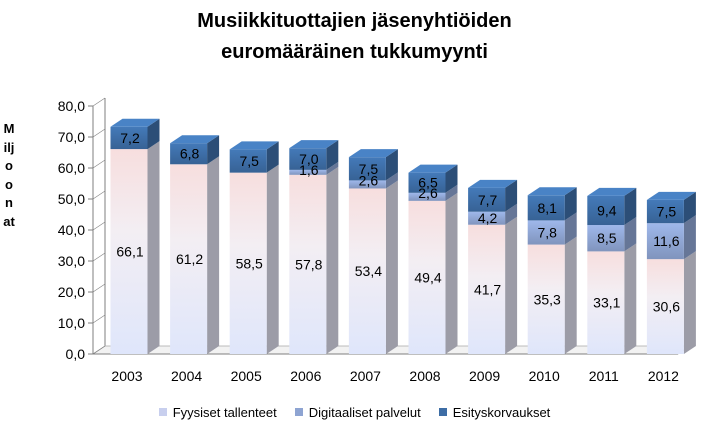 Image resolution: width=709 pixels, height=426 pixels. Describe the element at coordinates (189, 154) in the screenshot. I see `bar-2004-esityskorvaukset` at that location.